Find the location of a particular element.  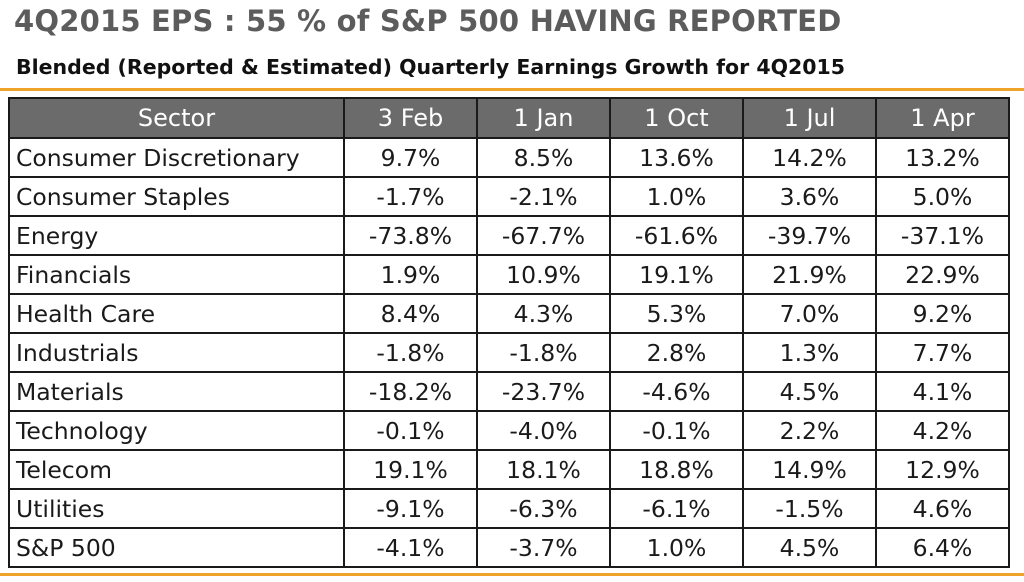

header-3-feb: 3 Feb is located at coordinates (410, 118).